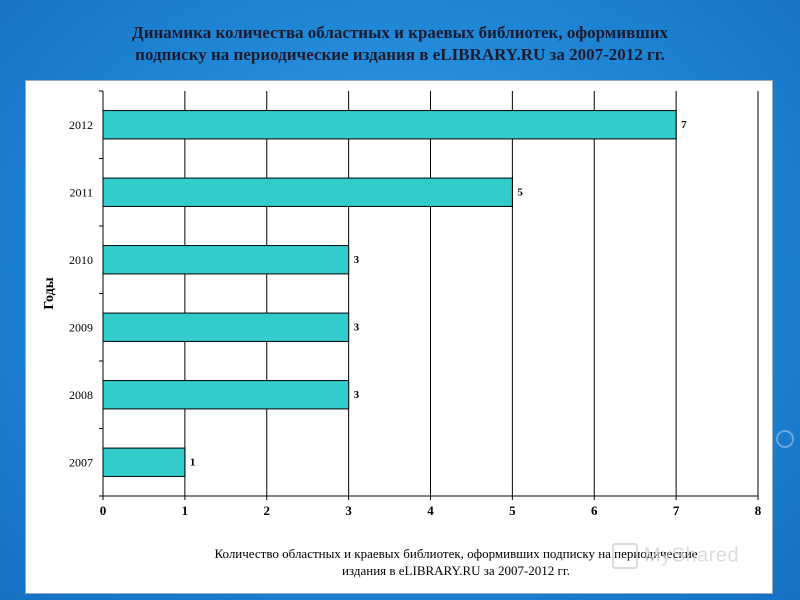 This screenshot has height=600, width=800. Describe the element at coordinates (81, 192) in the screenshot. I see `y-tick-label: 2011` at that location.